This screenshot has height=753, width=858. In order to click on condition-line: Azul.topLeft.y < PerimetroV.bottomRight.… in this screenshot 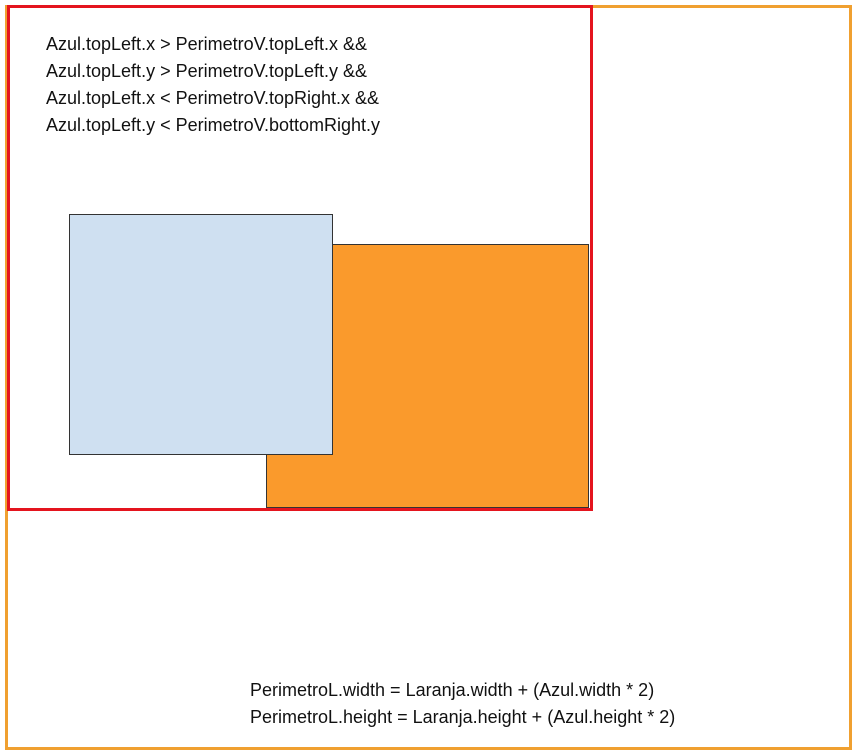, I will do `click(213, 125)`.